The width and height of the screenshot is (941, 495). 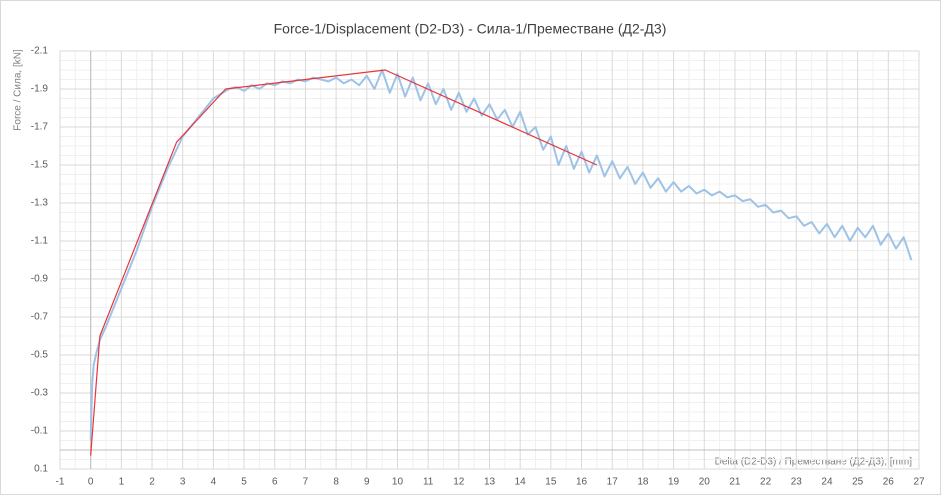 What do you see at coordinates (766, 482) in the screenshot?
I see `x-tick-label: 22` at bounding box center [766, 482].